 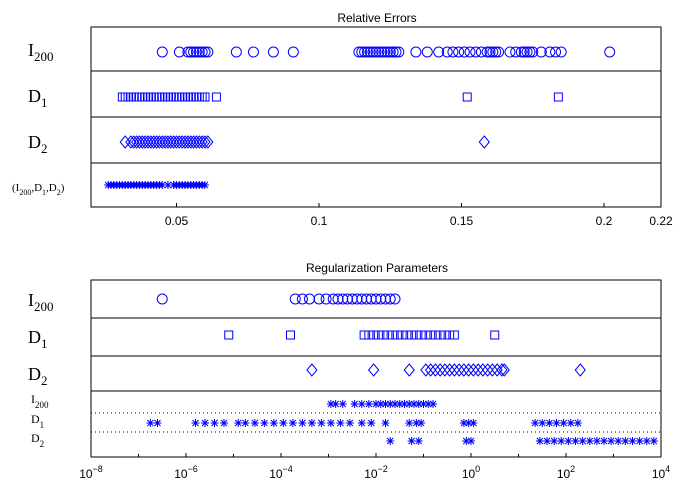 What do you see at coordinates (91, 472) in the screenshot?
I see `x-tick-label: 10⁻⁸` at bounding box center [91, 472].